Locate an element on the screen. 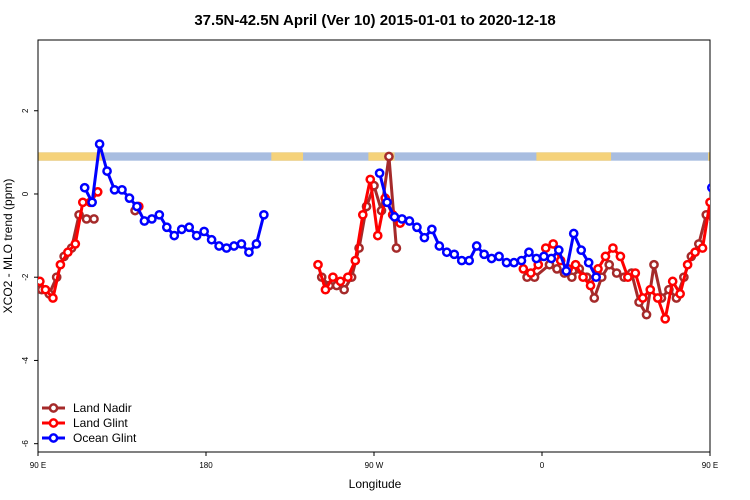  ocean-glint-legend-marker is located at coordinates (53, 438).